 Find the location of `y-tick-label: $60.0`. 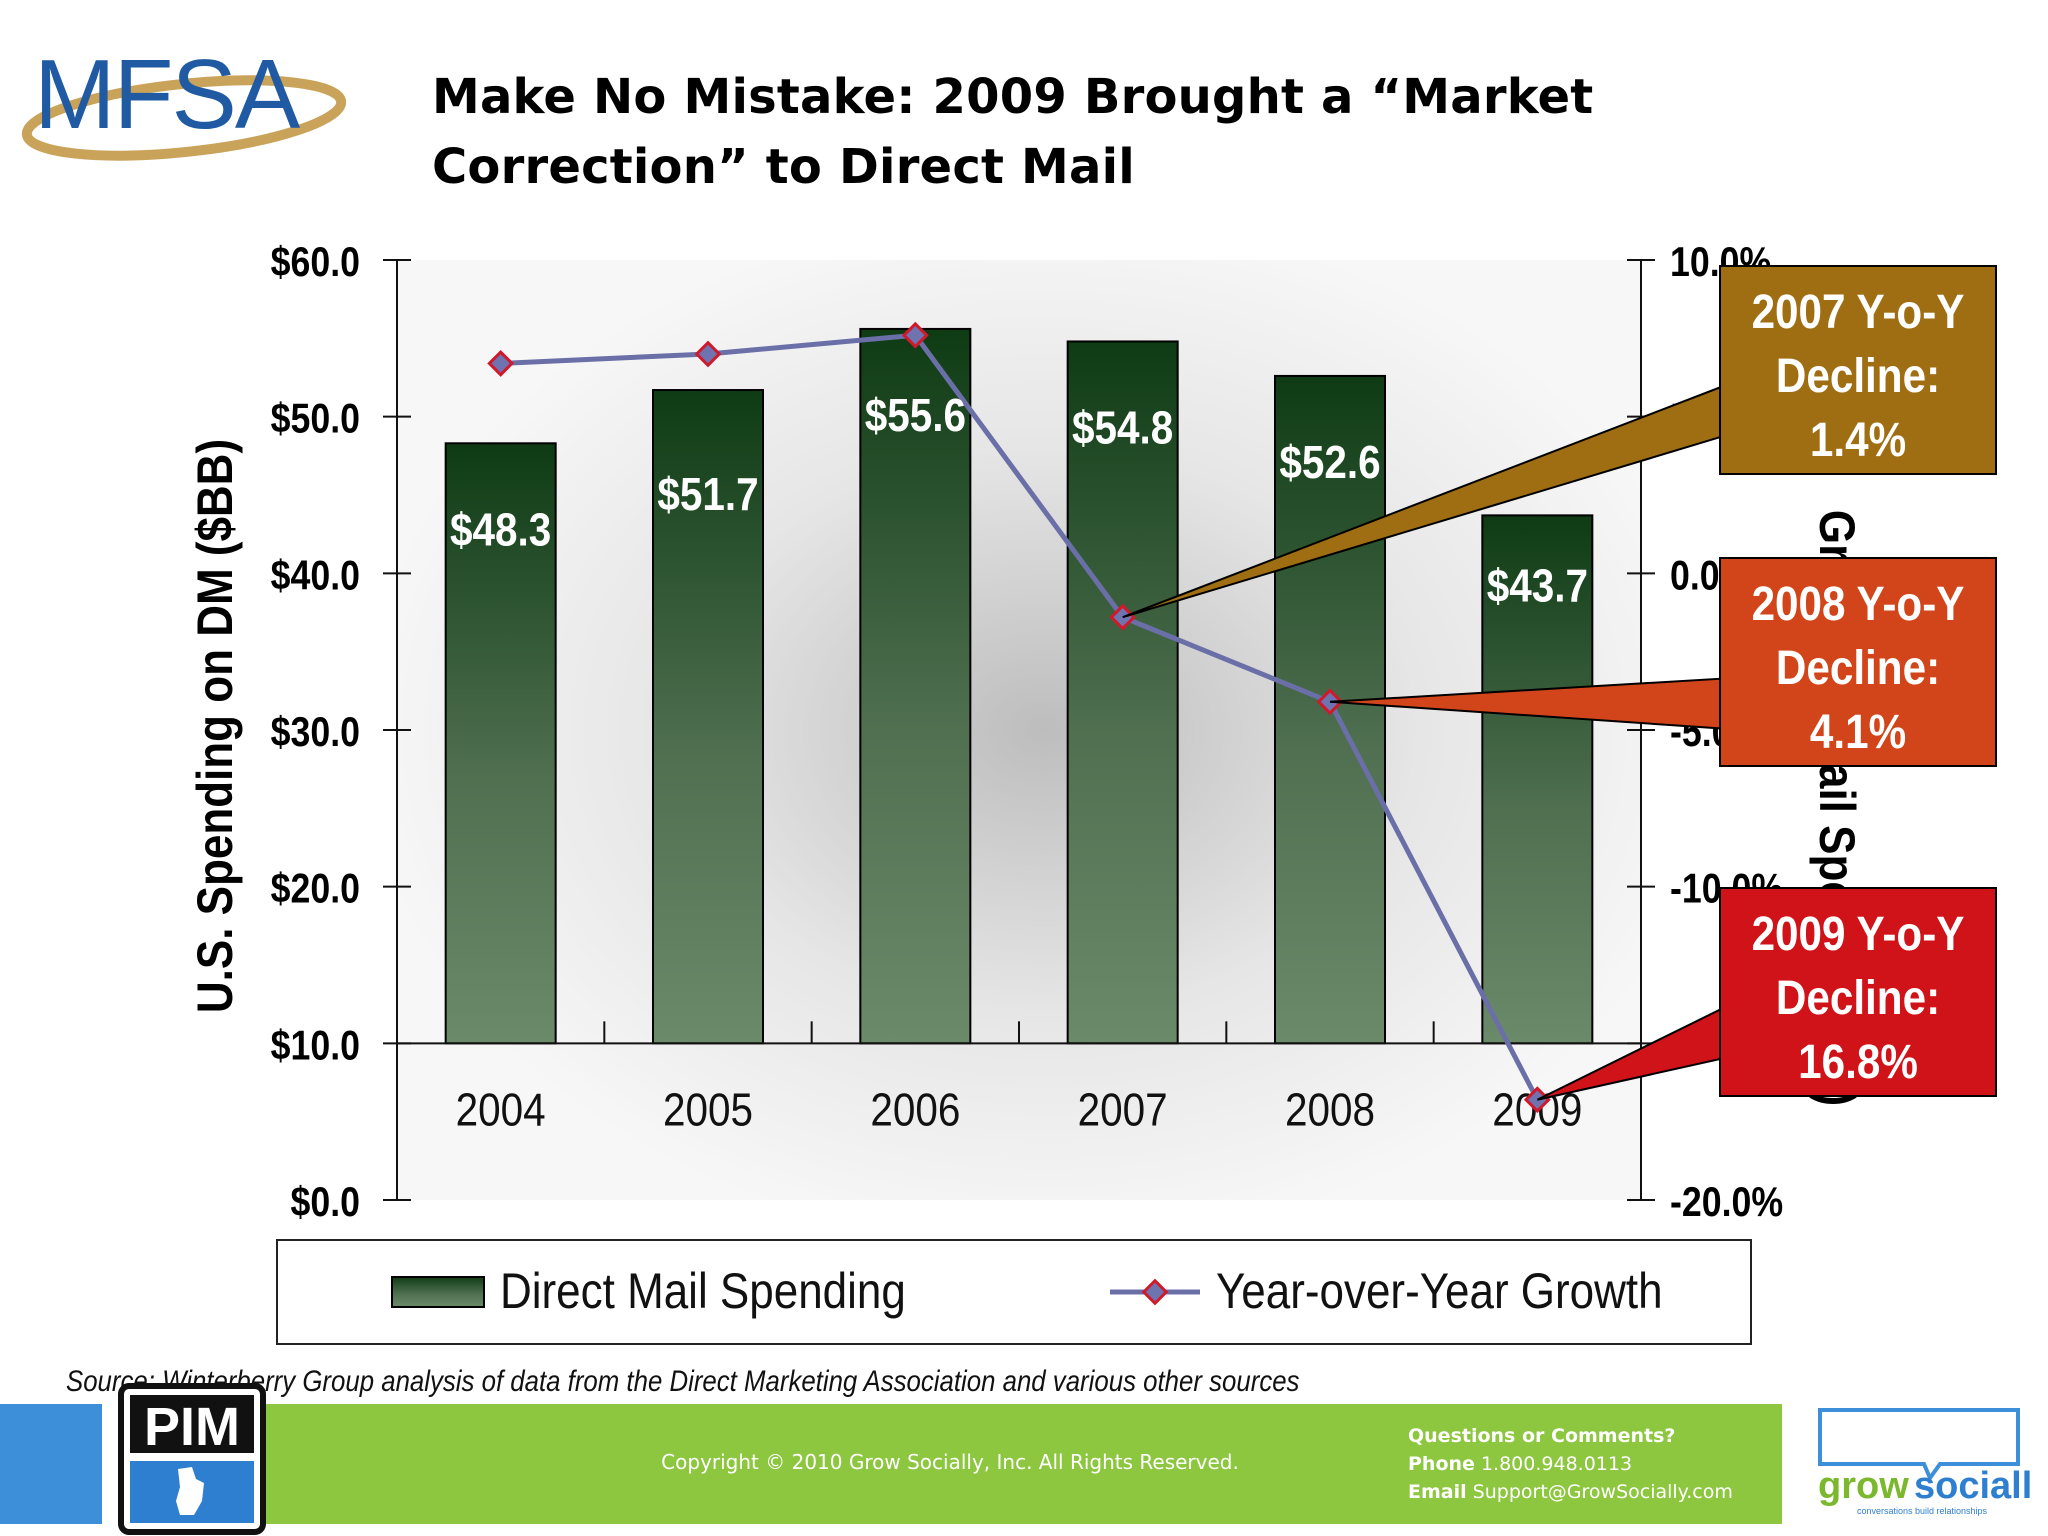

y-tick-label: $60.0 is located at coordinates (315, 262).